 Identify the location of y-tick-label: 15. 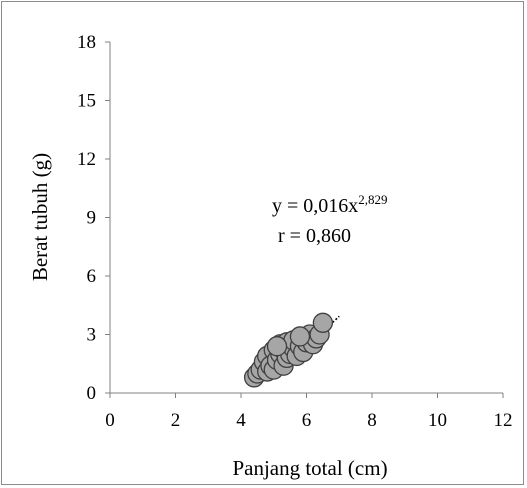
(86, 101).